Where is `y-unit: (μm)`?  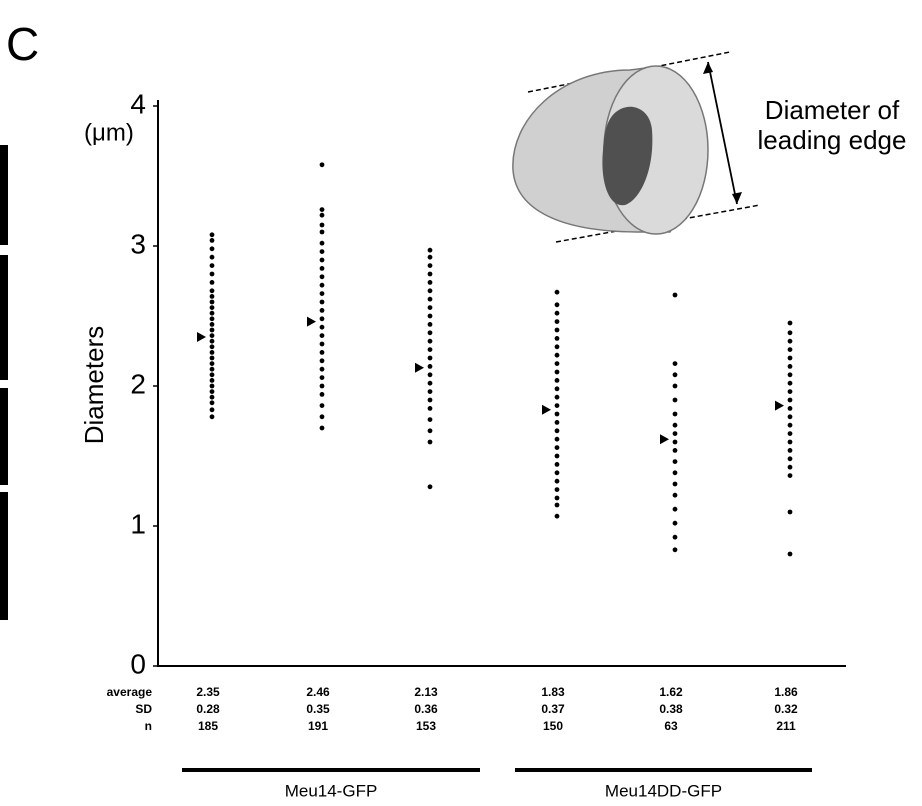
y-unit: (μm) is located at coordinates (109, 132).